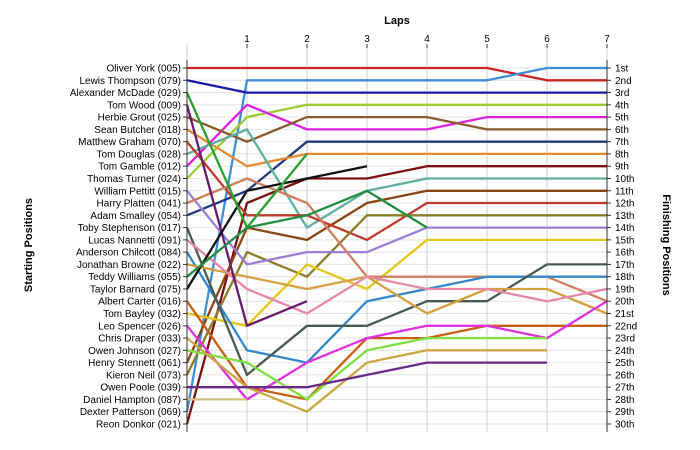  I want to click on start-position-label: Reon Donkor (021), so click(138, 425).